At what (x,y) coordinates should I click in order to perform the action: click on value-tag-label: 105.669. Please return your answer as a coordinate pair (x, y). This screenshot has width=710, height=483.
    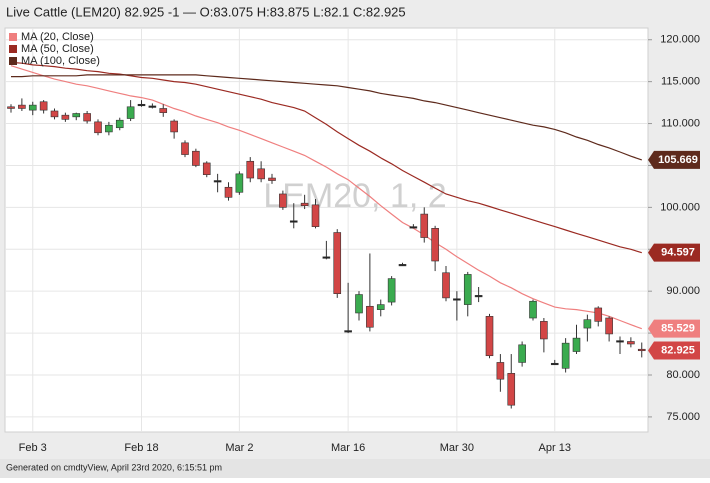
    Looking at the image, I should click on (678, 160).